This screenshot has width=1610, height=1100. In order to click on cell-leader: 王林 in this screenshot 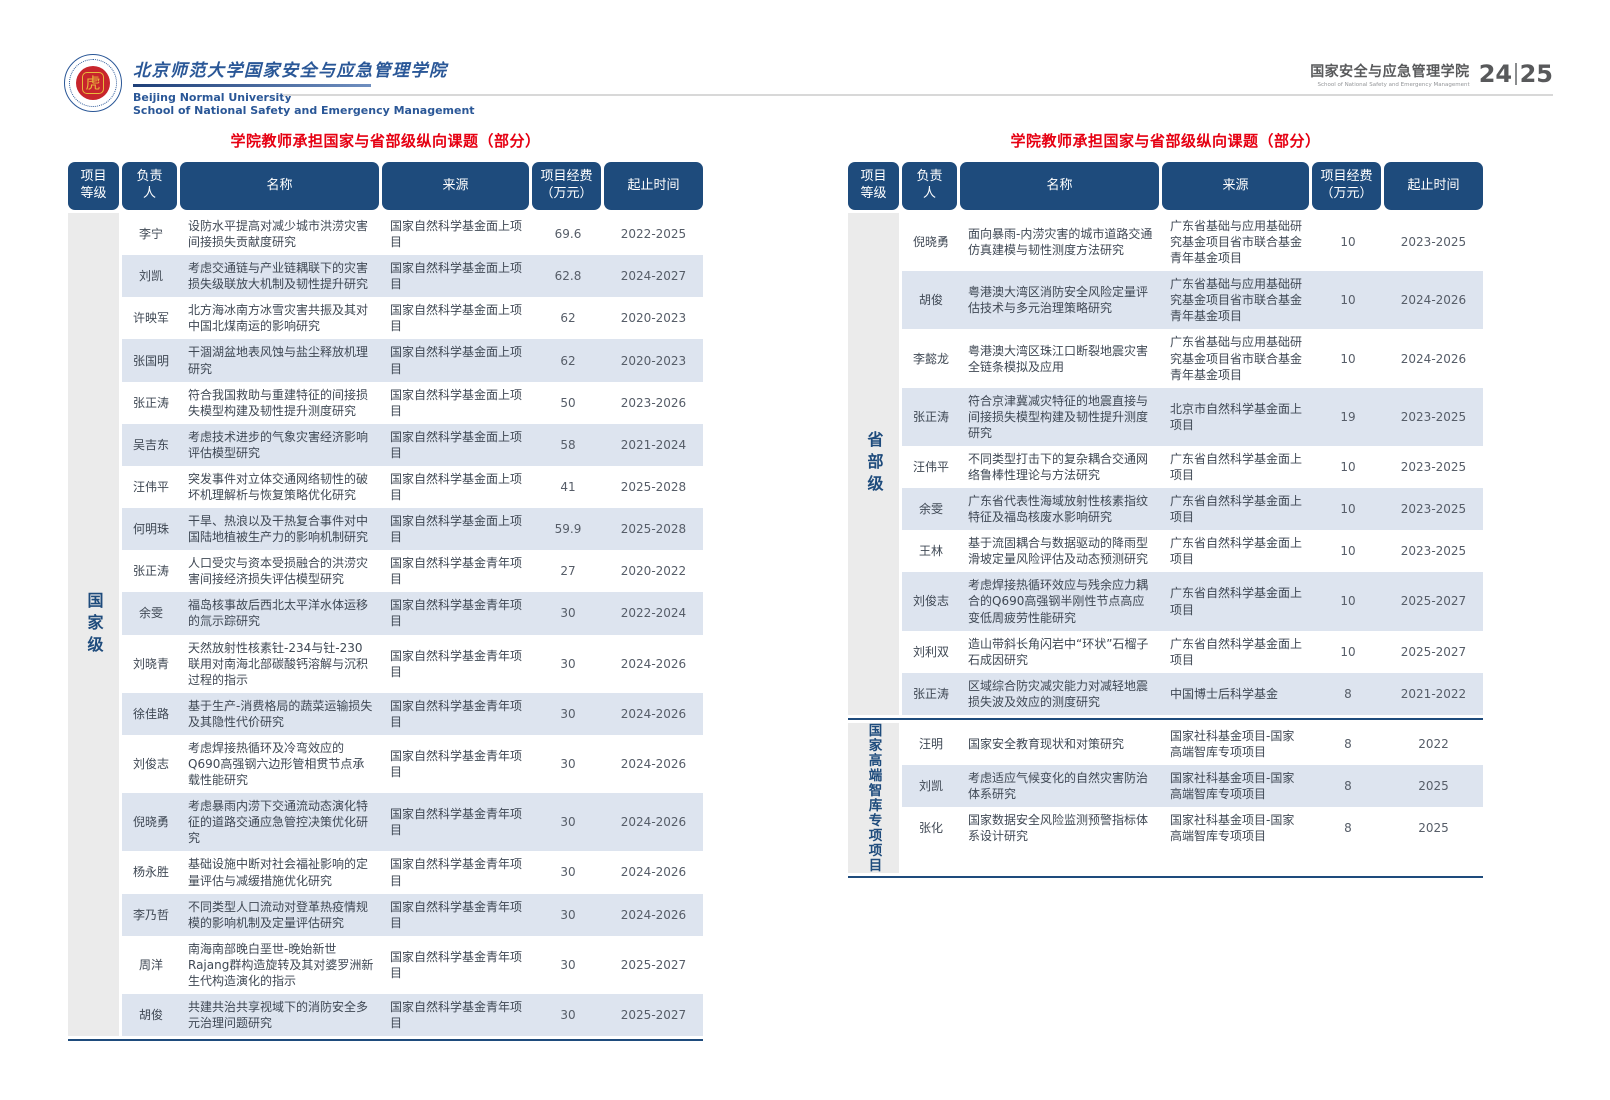, I will do `click(930, 551)`.